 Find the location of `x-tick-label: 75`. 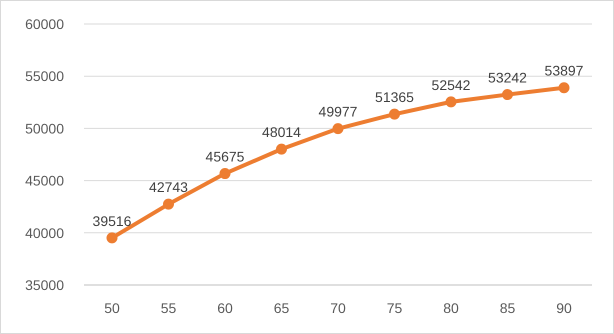

x-tick-label: 75 is located at coordinates (394, 308).